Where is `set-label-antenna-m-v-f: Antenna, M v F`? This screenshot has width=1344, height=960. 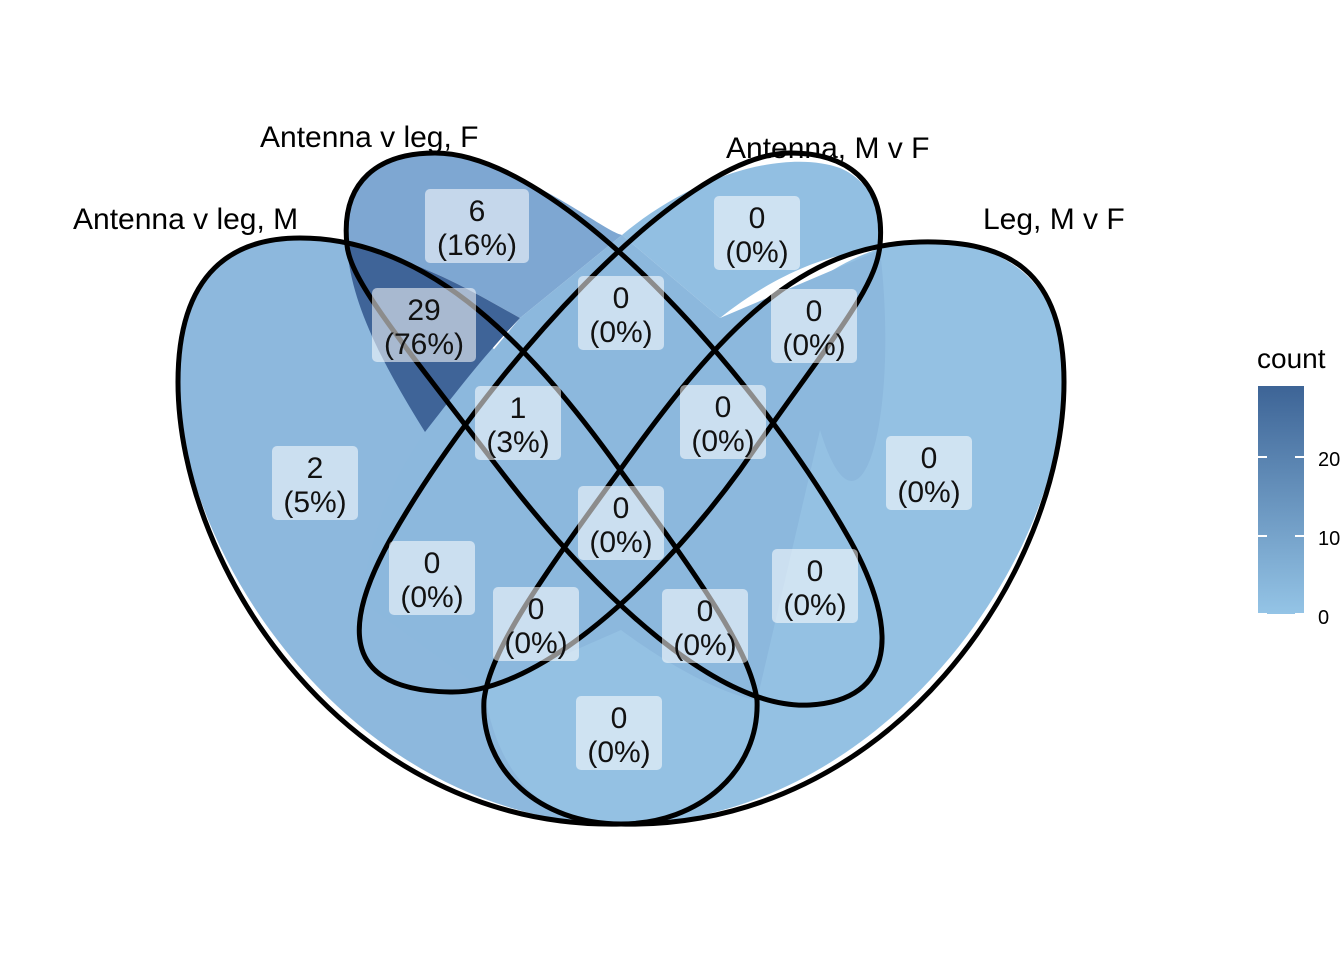 set-label-antenna-m-v-f: Antenna, M v F is located at coordinates (827, 148).